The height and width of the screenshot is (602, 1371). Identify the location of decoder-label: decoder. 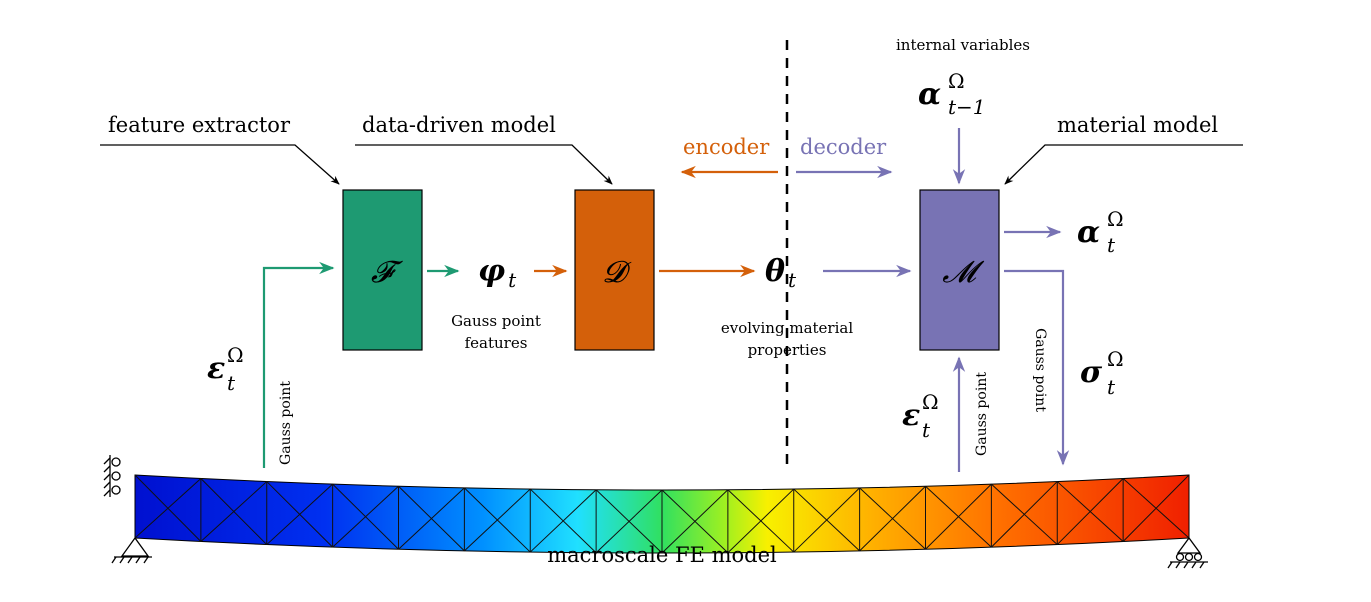
(843, 147).